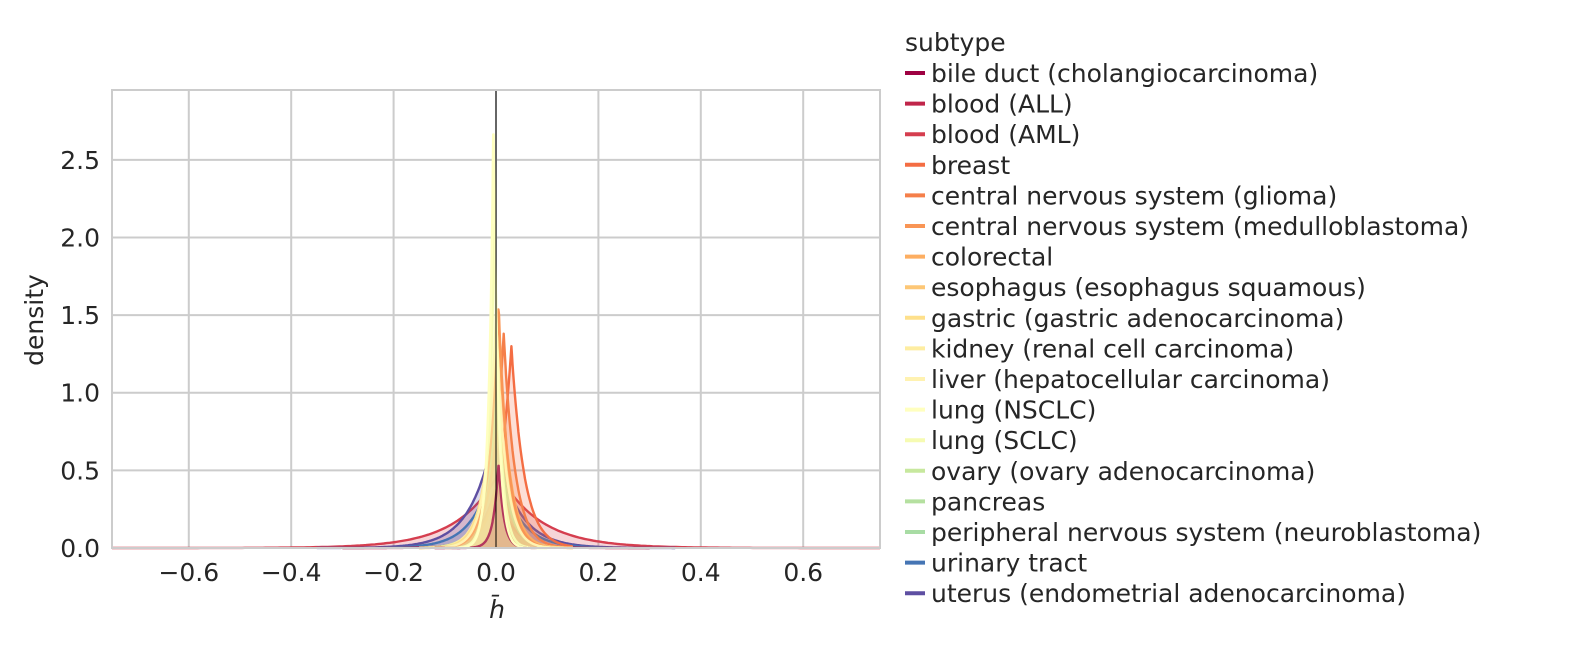 The width and height of the screenshot is (1581, 653). Describe the element at coordinates (701, 572) in the screenshot. I see `x-tick-label: 0.4` at that location.